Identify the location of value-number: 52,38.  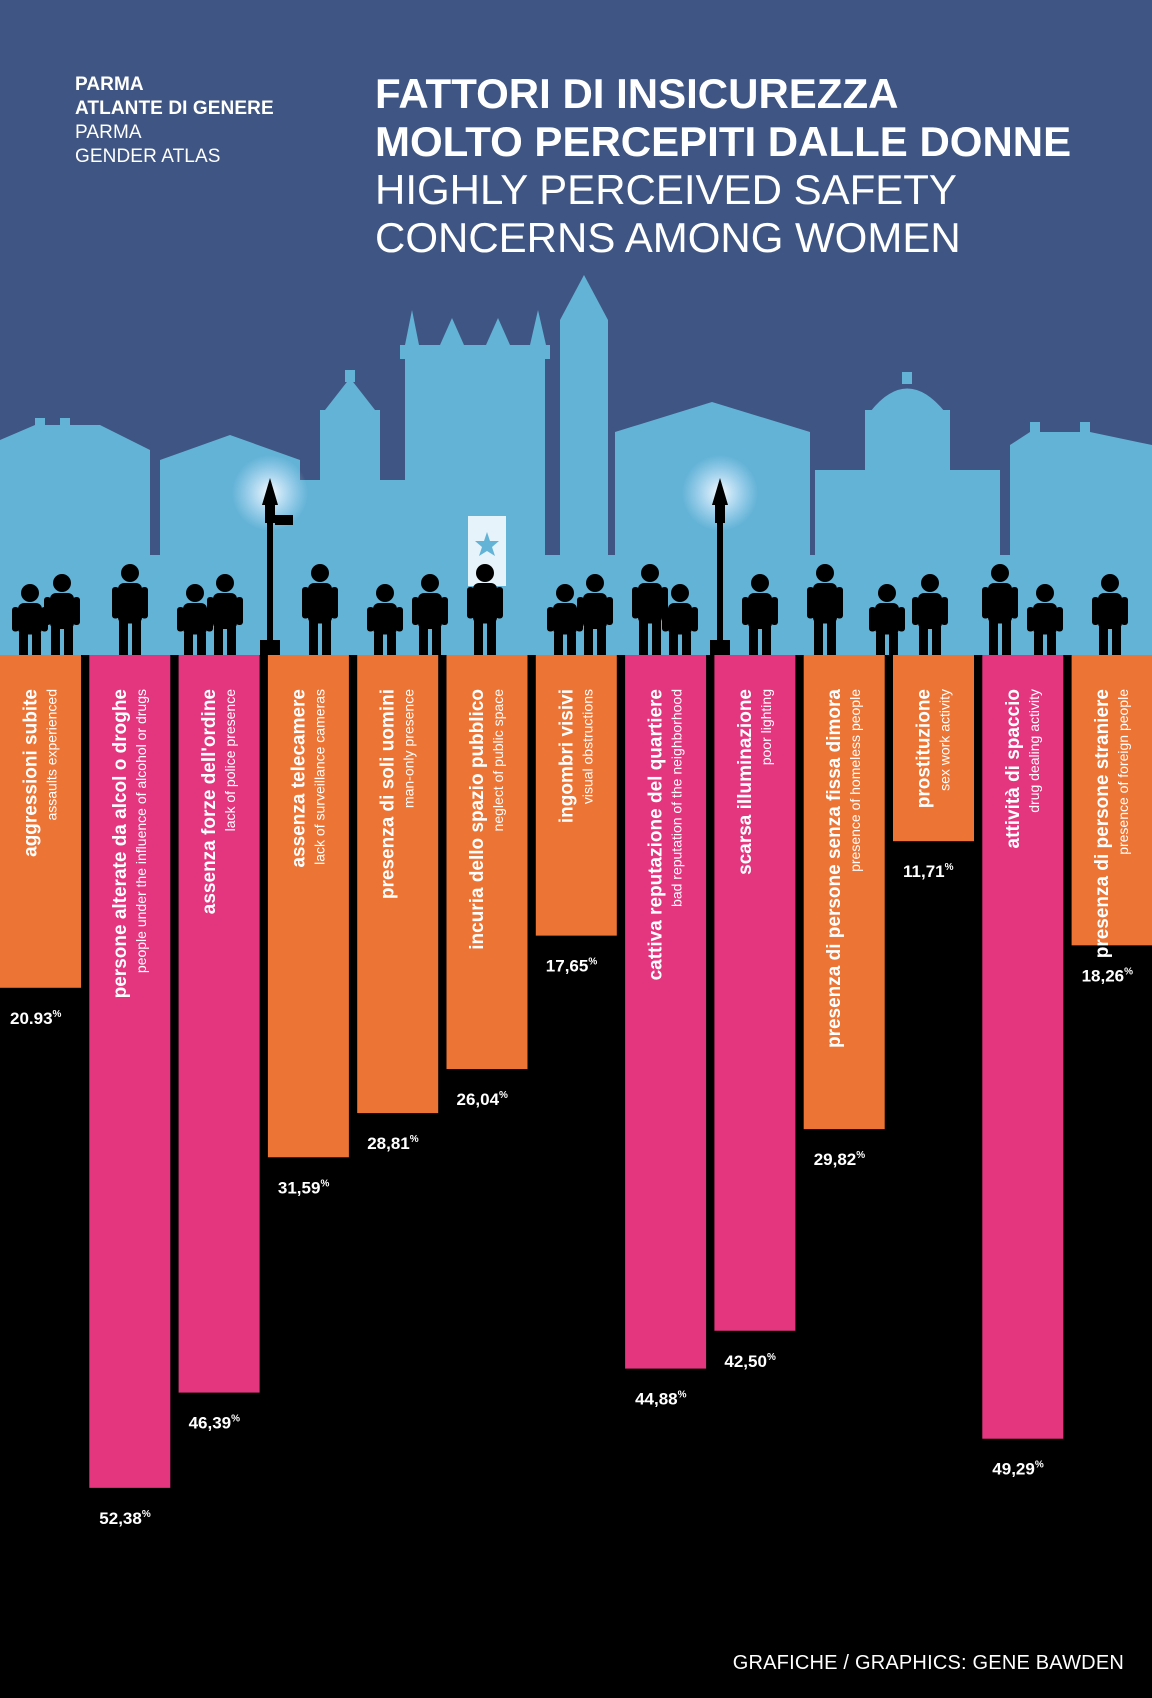
(120, 1518).